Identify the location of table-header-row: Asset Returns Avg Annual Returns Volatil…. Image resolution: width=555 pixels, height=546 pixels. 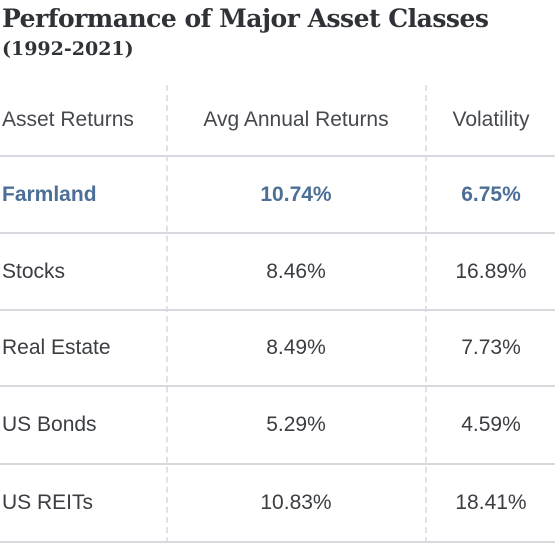
(277, 120).